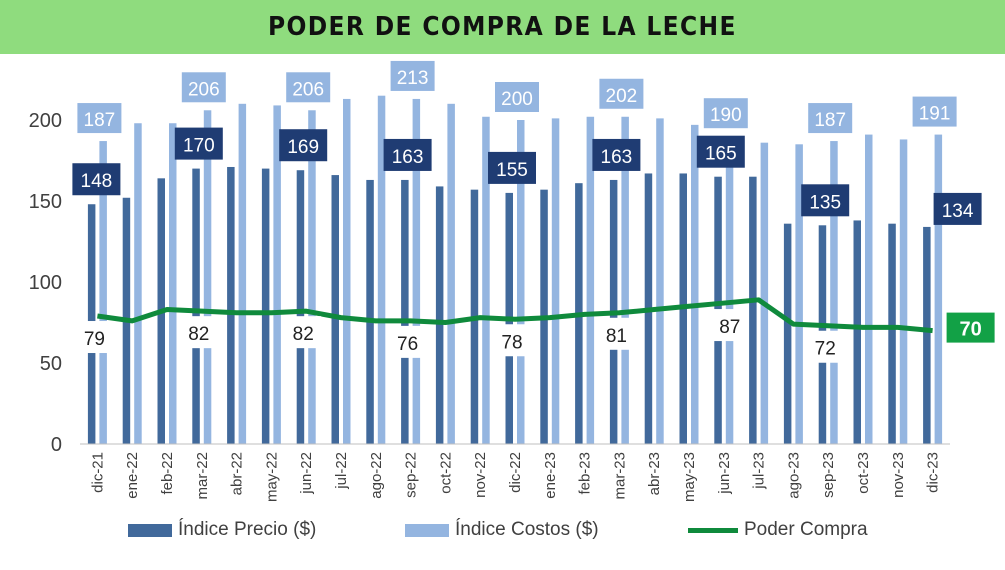 This screenshot has width=1005, height=570. Describe the element at coordinates (933, 472) in the screenshot. I see `x-tick-label: dic-23` at that location.